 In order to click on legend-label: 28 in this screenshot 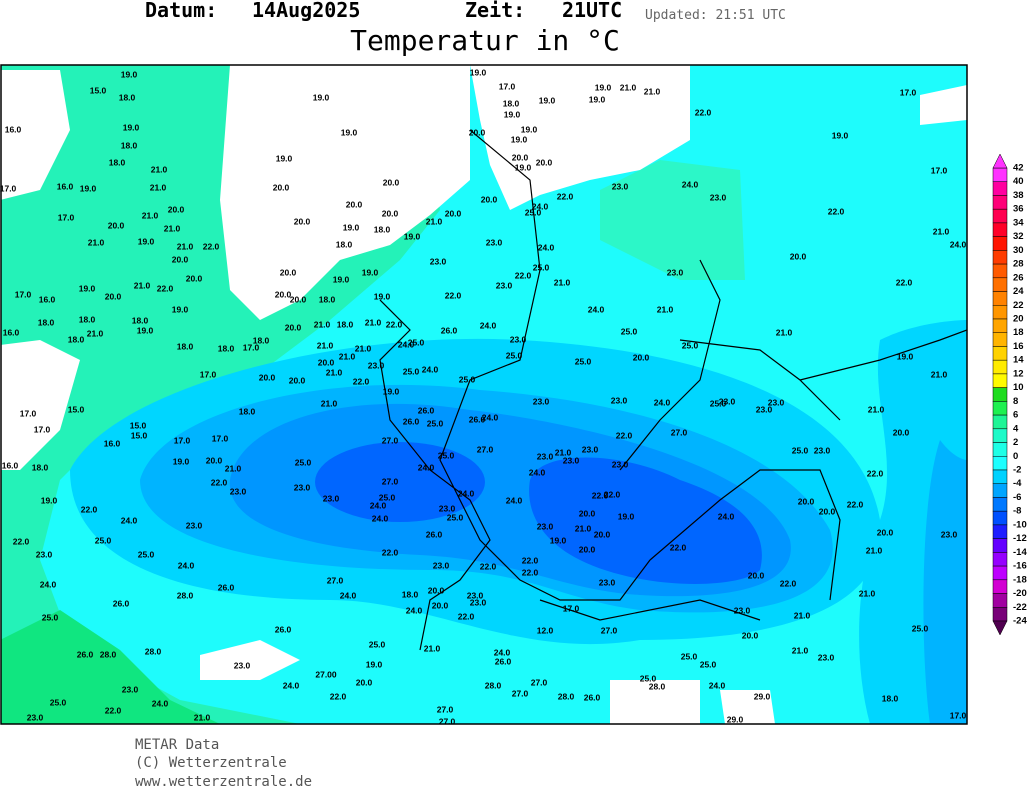, I will do `click(1018, 264)`.